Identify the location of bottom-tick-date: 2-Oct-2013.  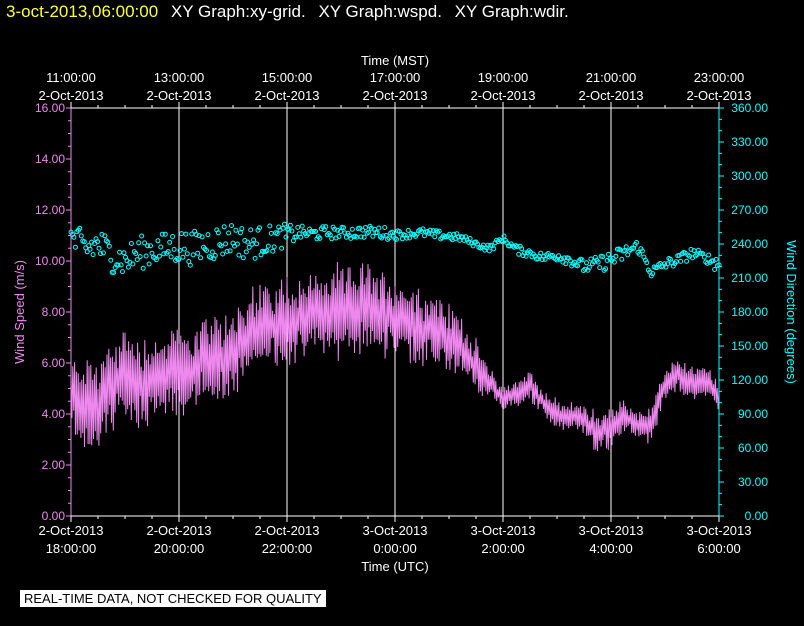
(286, 530).